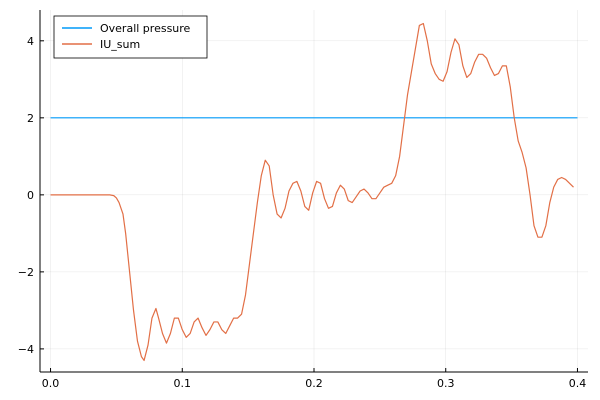 Image resolution: width=600 pixels, height=400 pixels. I want to click on legend-box, so click(130, 37).